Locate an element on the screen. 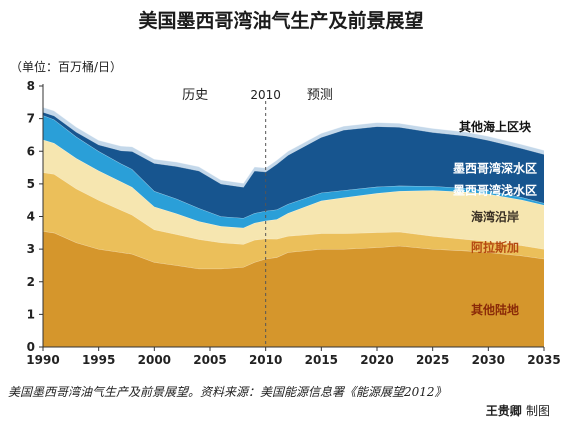 The width and height of the screenshot is (562, 429). y-tick-label: 2 is located at coordinates (31, 282).